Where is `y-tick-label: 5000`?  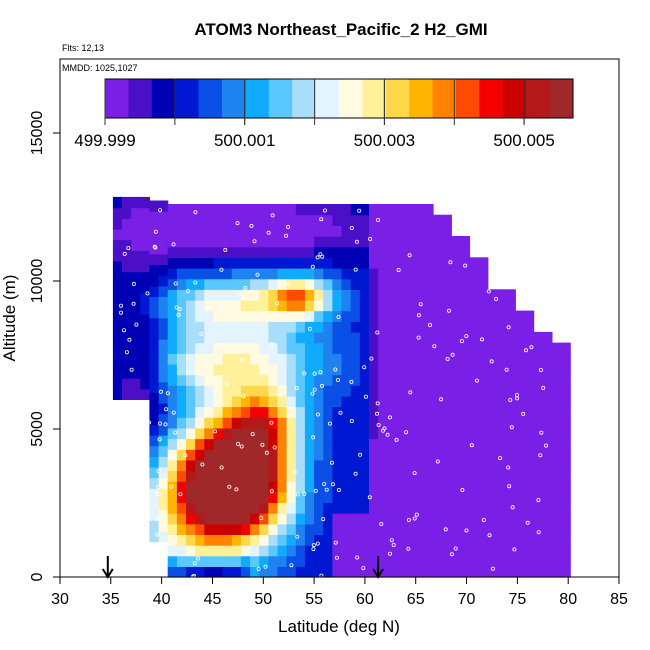
y-tick-label: 5000 is located at coordinates (37, 429).